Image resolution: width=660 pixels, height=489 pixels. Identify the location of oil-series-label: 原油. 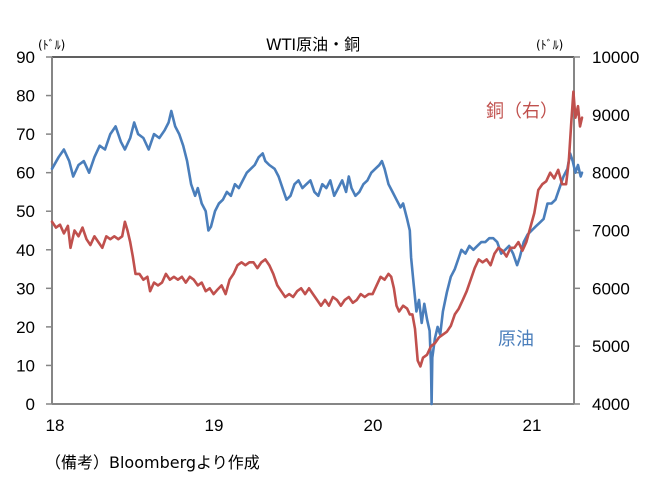
(516, 339).